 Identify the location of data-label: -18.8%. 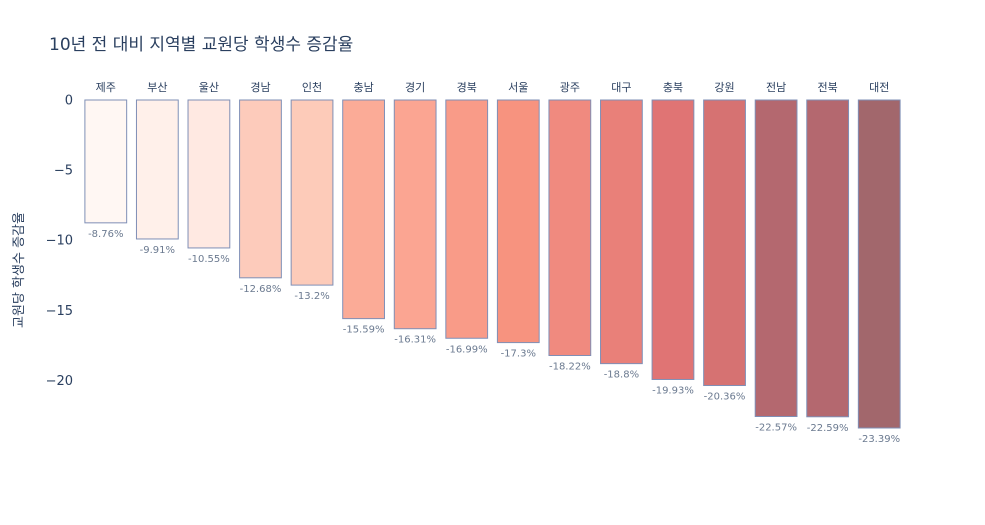
(621, 375).